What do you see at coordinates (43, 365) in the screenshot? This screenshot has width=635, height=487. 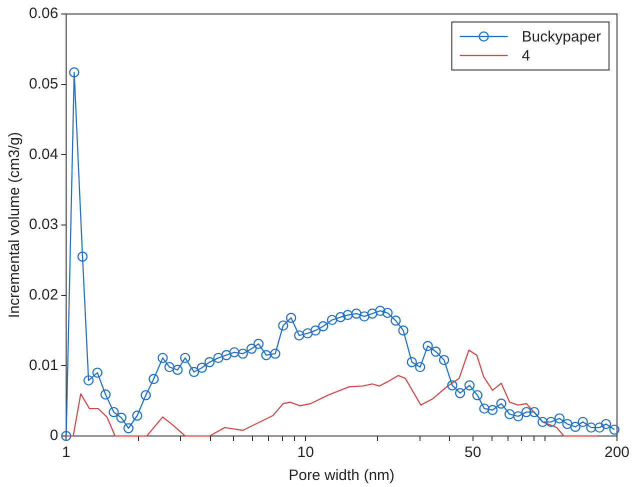 I see `y-tick-label: 0.01` at bounding box center [43, 365].